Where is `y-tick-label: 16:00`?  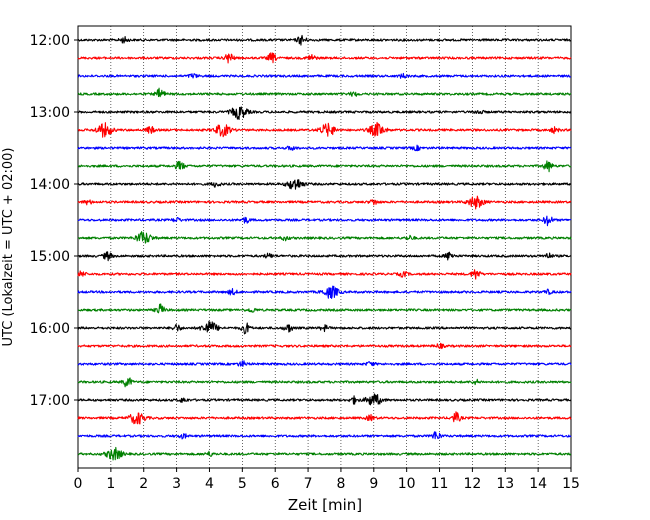
y-tick-label: 16:00 is located at coordinates (50, 329).